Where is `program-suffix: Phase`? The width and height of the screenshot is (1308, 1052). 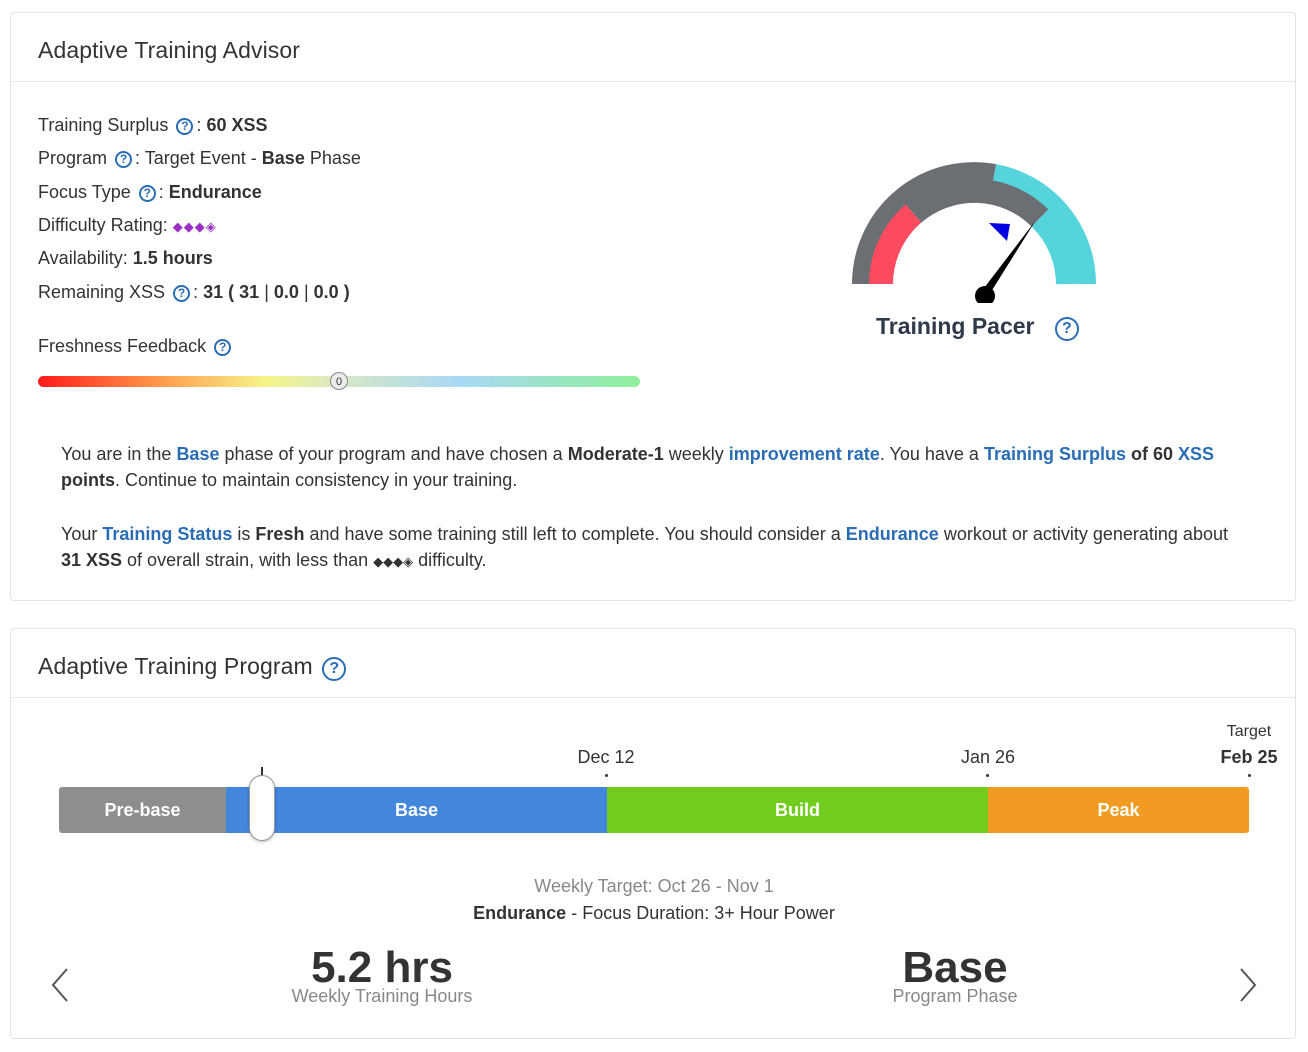
program-suffix: Phase is located at coordinates (332, 158).